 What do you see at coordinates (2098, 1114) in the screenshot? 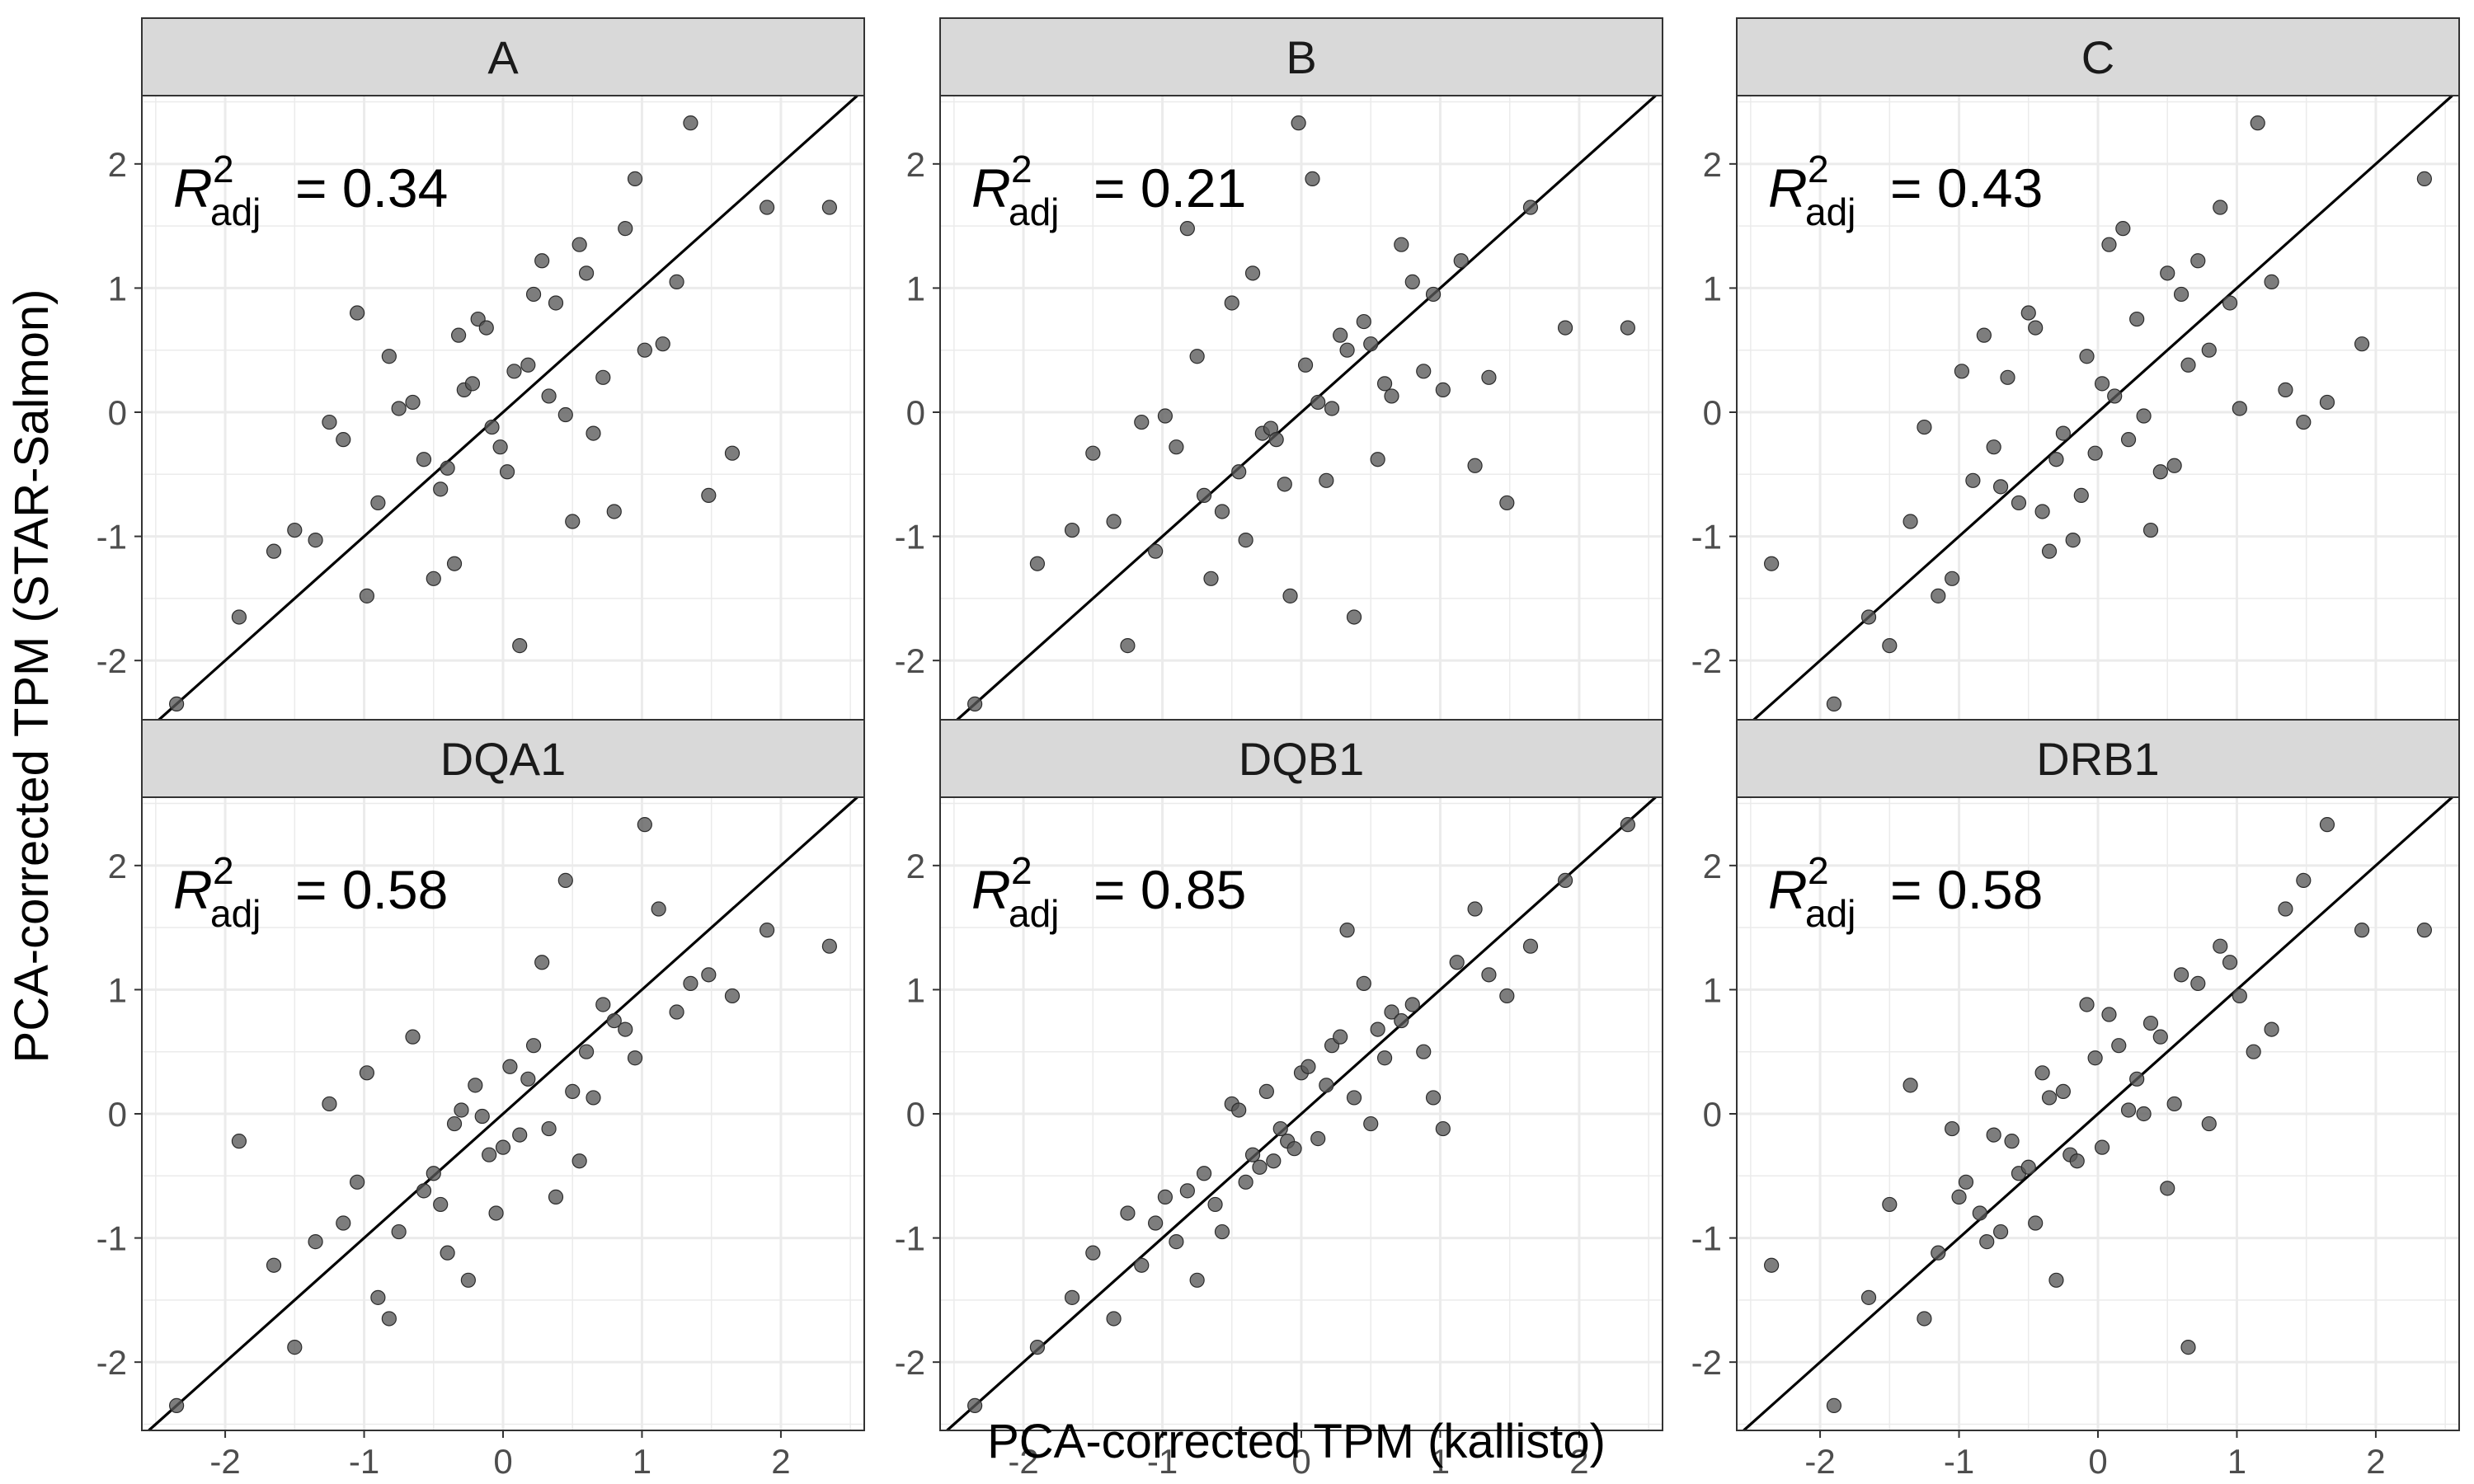
I see `identity-line-drb1` at bounding box center [2098, 1114].